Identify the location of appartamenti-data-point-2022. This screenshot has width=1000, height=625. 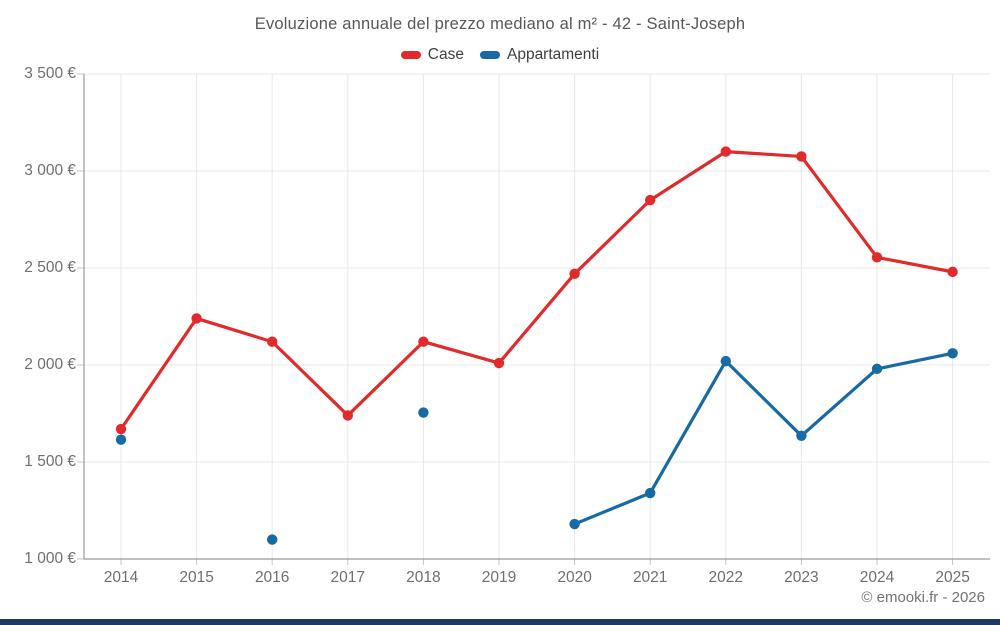
(725, 361).